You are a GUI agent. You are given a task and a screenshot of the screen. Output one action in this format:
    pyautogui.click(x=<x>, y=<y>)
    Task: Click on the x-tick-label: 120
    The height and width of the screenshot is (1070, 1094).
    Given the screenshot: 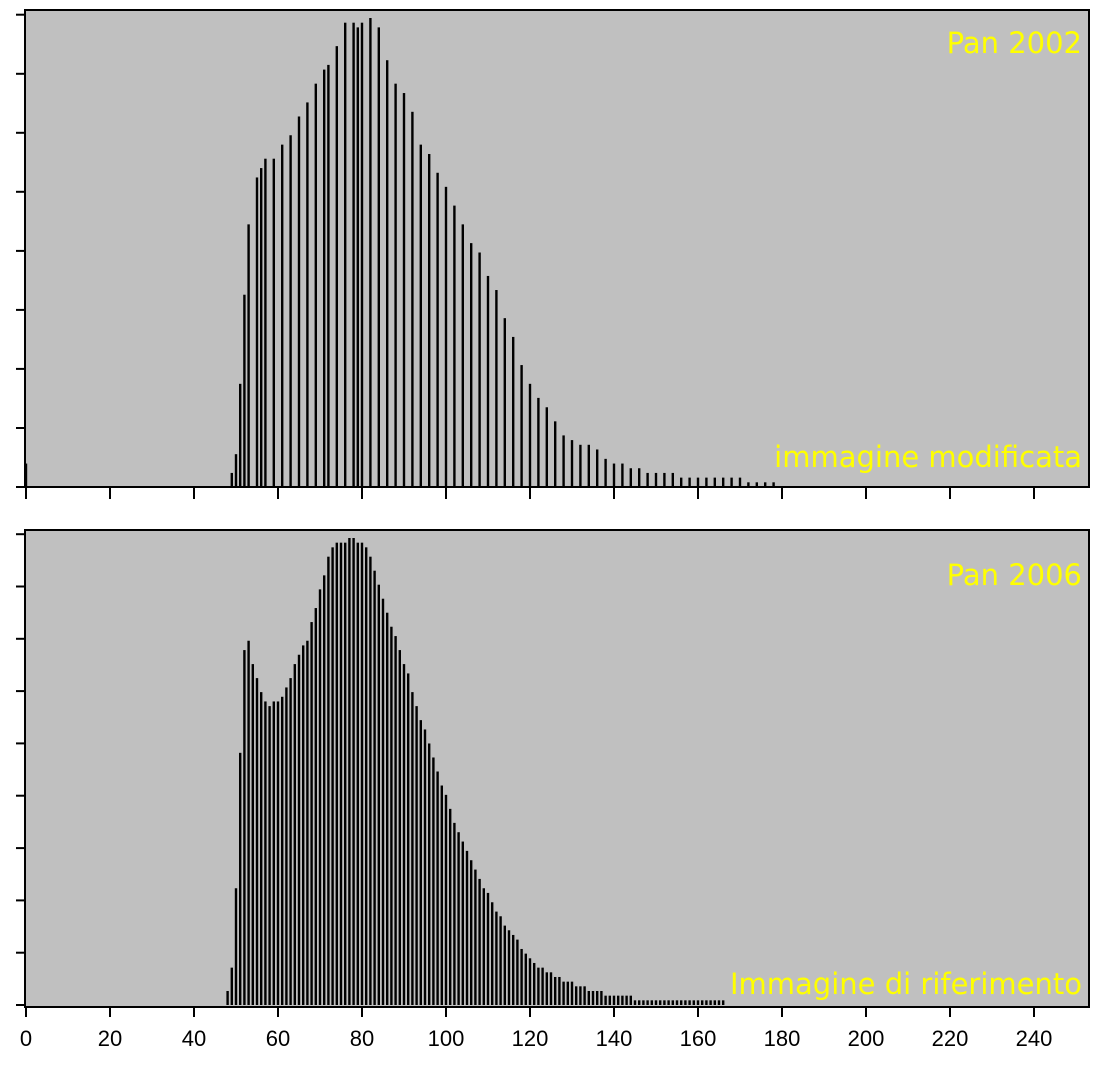 What is the action you would take?
    pyautogui.click(x=530, y=1038)
    